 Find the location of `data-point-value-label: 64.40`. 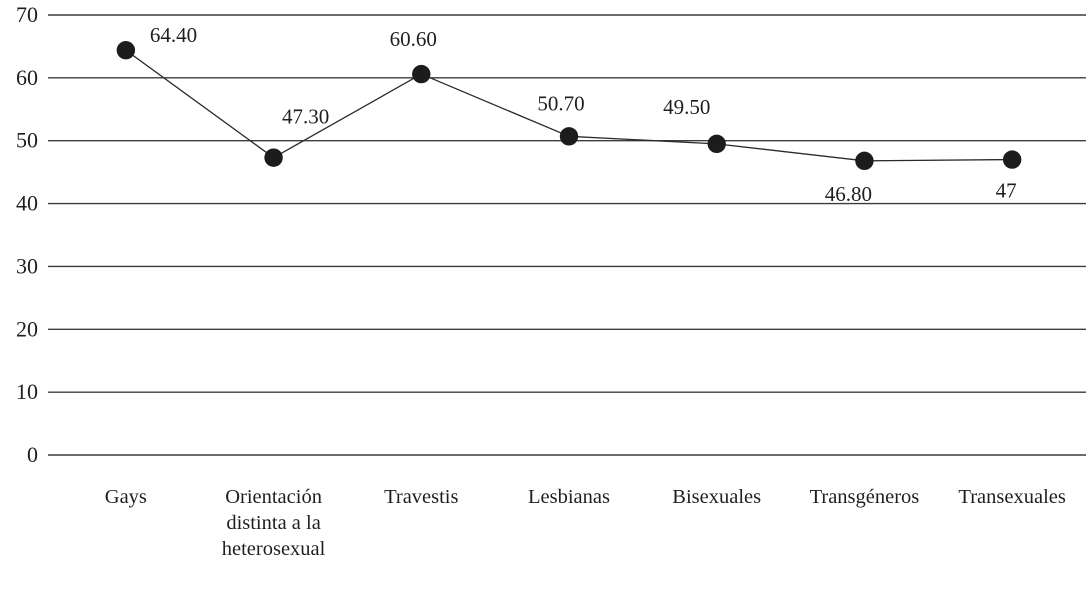

data-point-value-label: 64.40 is located at coordinates (173, 35).